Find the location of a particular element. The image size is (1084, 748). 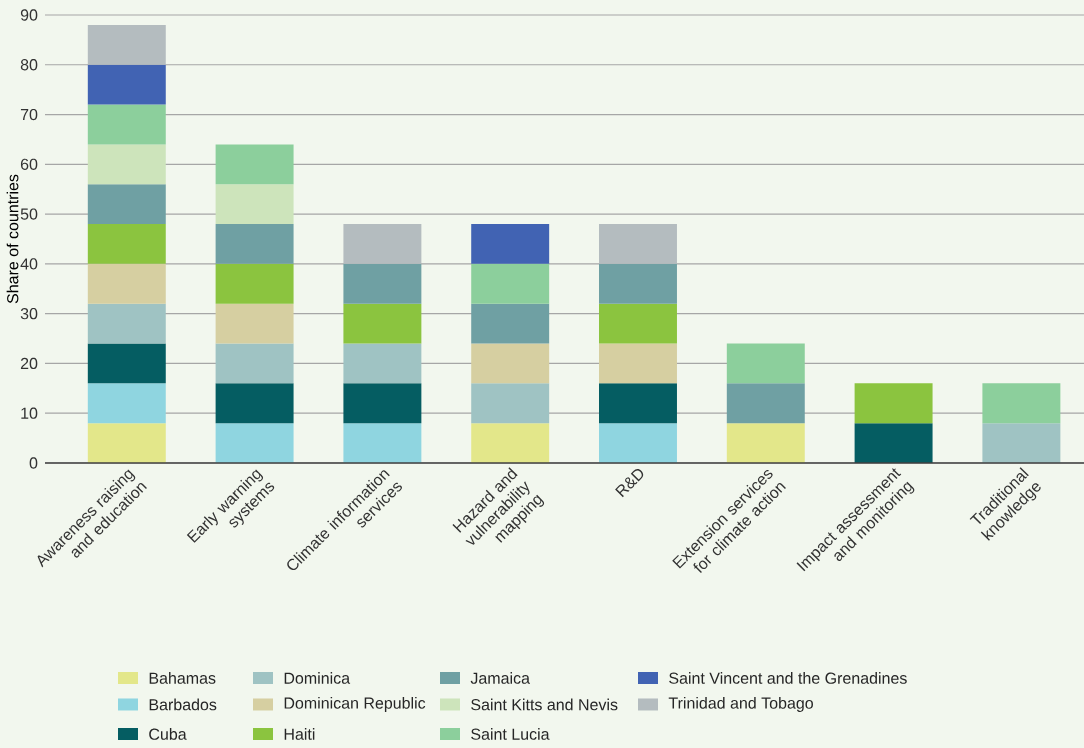

y-tick-label: 70 is located at coordinates (29, 114).